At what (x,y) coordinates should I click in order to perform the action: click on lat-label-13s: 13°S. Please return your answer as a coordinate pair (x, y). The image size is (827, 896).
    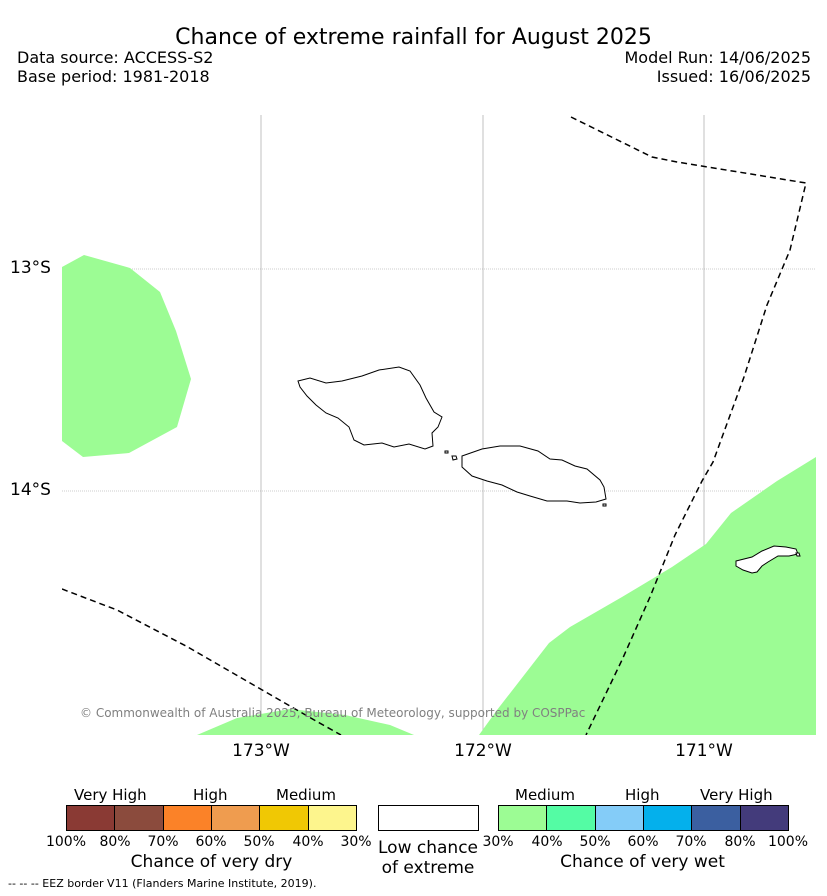
    Looking at the image, I should click on (30, 268).